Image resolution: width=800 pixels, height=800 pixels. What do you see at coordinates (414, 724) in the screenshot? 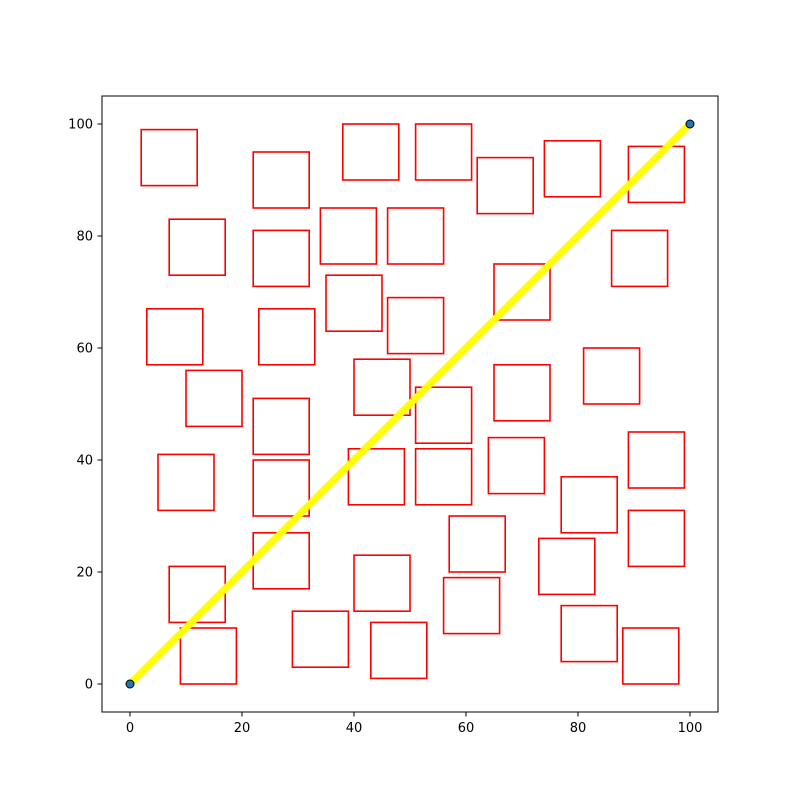
I see `x-axis: 0 20 40 60 80 100` at bounding box center [414, 724].